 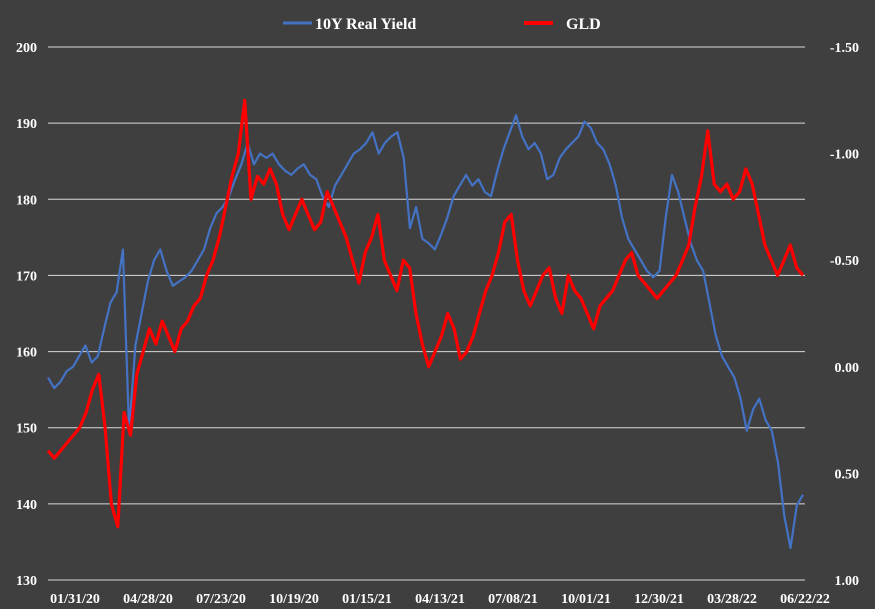 I want to click on left-tick-label: 200, so click(x=26, y=48).